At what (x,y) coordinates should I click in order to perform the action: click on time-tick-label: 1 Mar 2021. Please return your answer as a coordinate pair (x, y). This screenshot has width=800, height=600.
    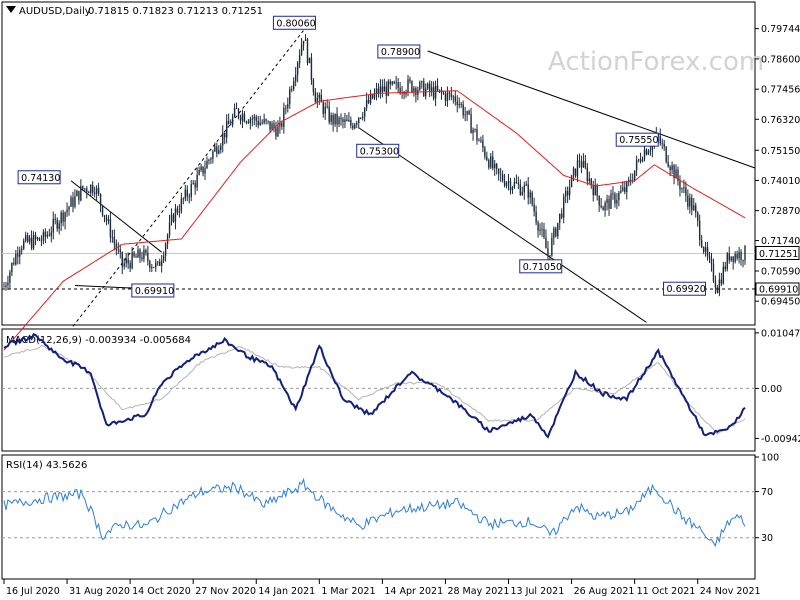
    Looking at the image, I should click on (348, 591).